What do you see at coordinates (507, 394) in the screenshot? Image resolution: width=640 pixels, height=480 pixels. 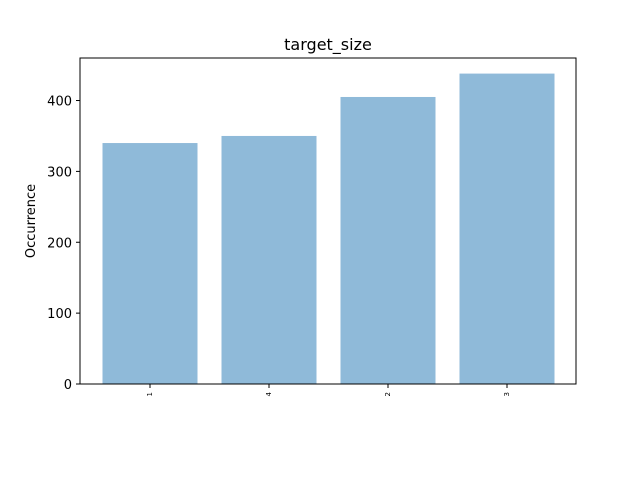 I see `x-tick-label-3: 3` at bounding box center [507, 394].